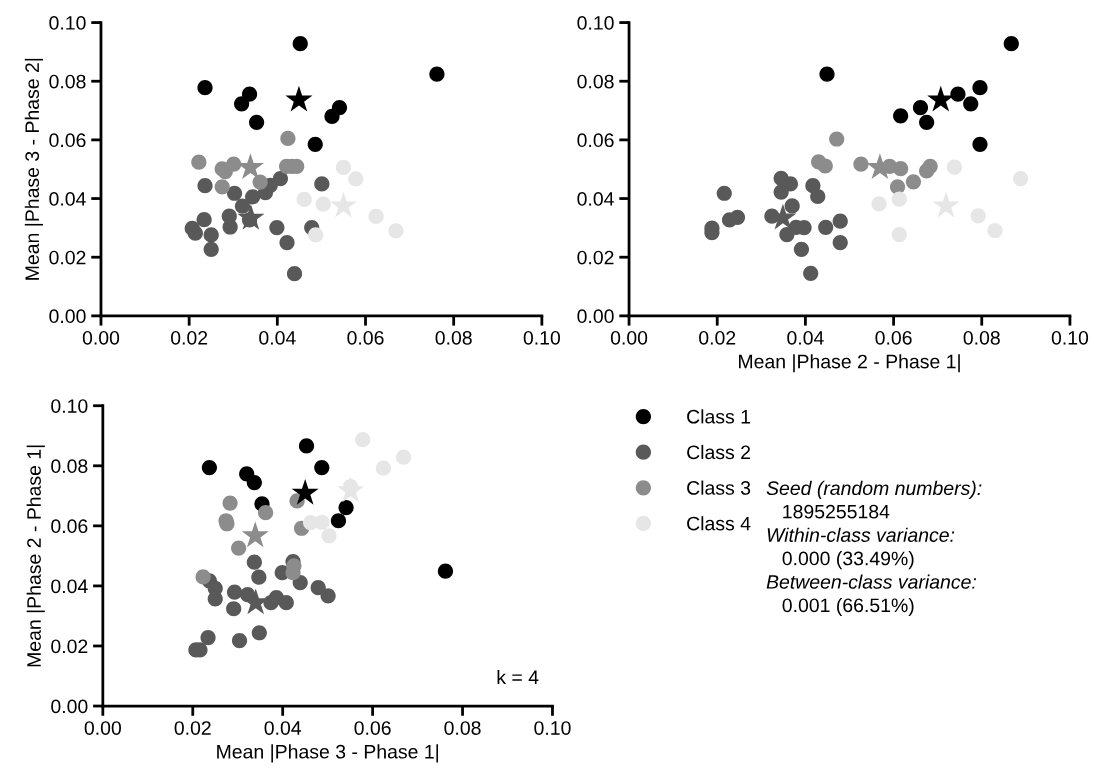 The image size is (1094, 778). What do you see at coordinates (836, 511) in the screenshot?
I see `text: 1895255184` at bounding box center [836, 511].